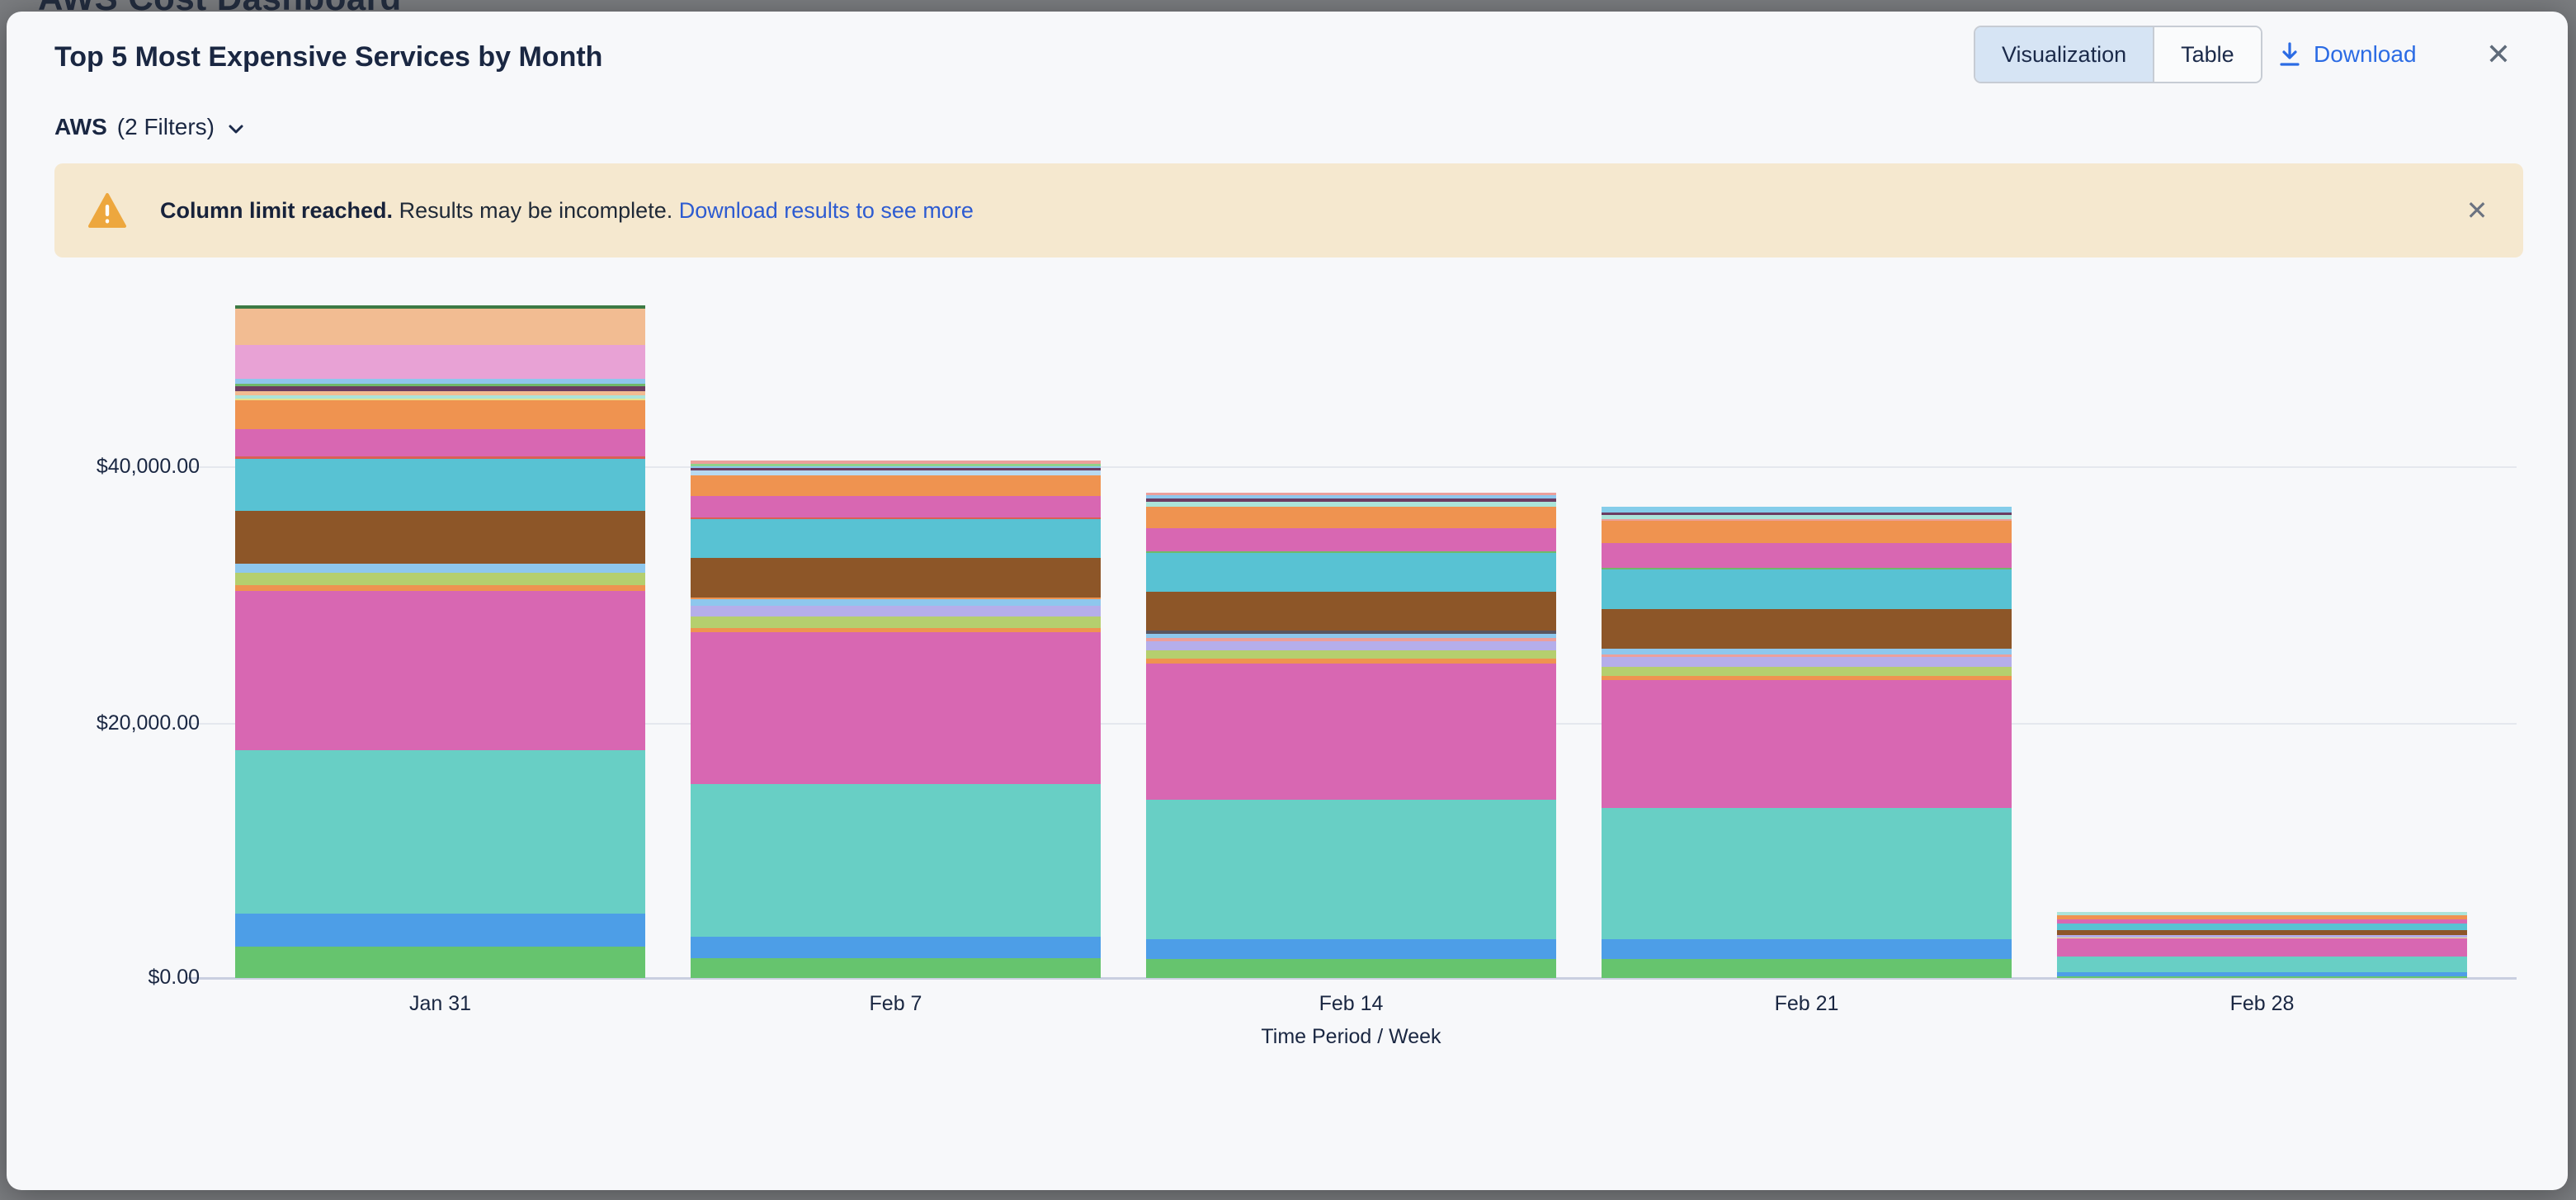 This screenshot has height=1200, width=2576. Describe the element at coordinates (2347, 54) in the screenshot. I see `download-button: Download` at that location.